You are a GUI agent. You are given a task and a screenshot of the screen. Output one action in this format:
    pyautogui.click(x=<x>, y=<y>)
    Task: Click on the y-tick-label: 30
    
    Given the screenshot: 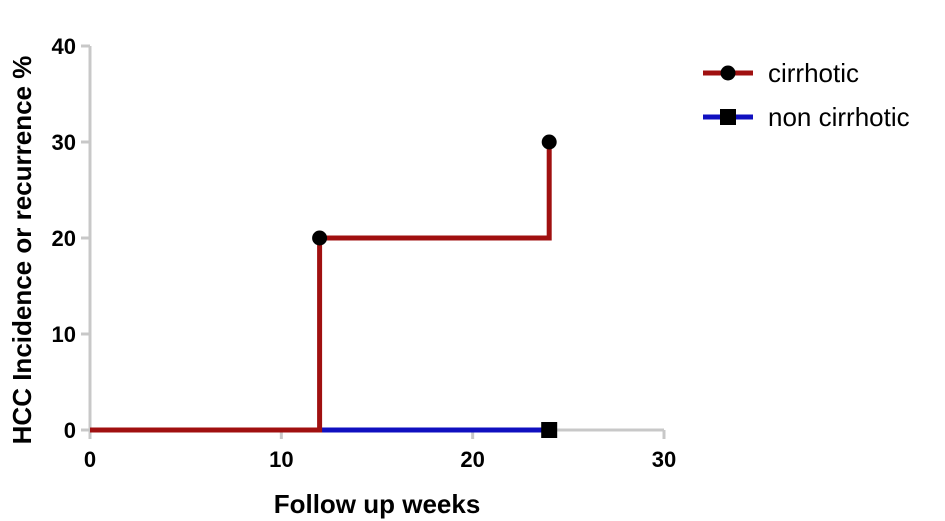 What is the action you would take?
    pyautogui.click(x=64, y=142)
    